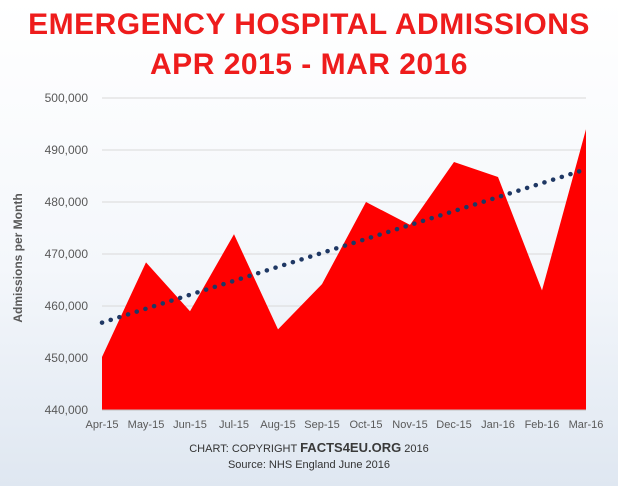 The height and width of the screenshot is (486, 618). I want to click on x-tick-label: Dec-15, so click(453, 425).